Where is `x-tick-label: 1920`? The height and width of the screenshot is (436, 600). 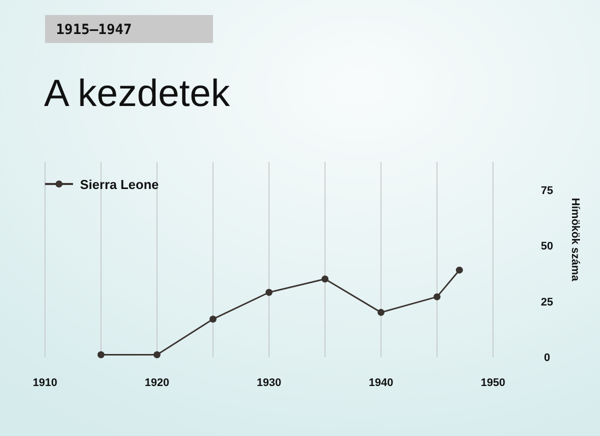
x-tick-label: 1920 is located at coordinates (157, 383).